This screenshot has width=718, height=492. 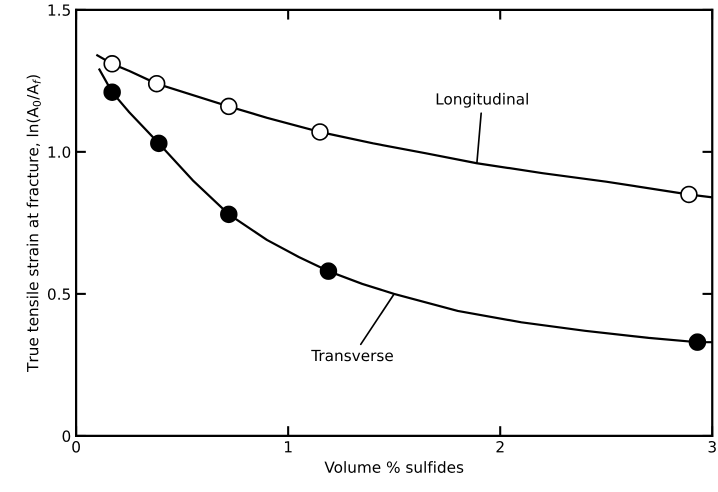 I want to click on y-tick-label: 1.0, so click(x=59, y=152).